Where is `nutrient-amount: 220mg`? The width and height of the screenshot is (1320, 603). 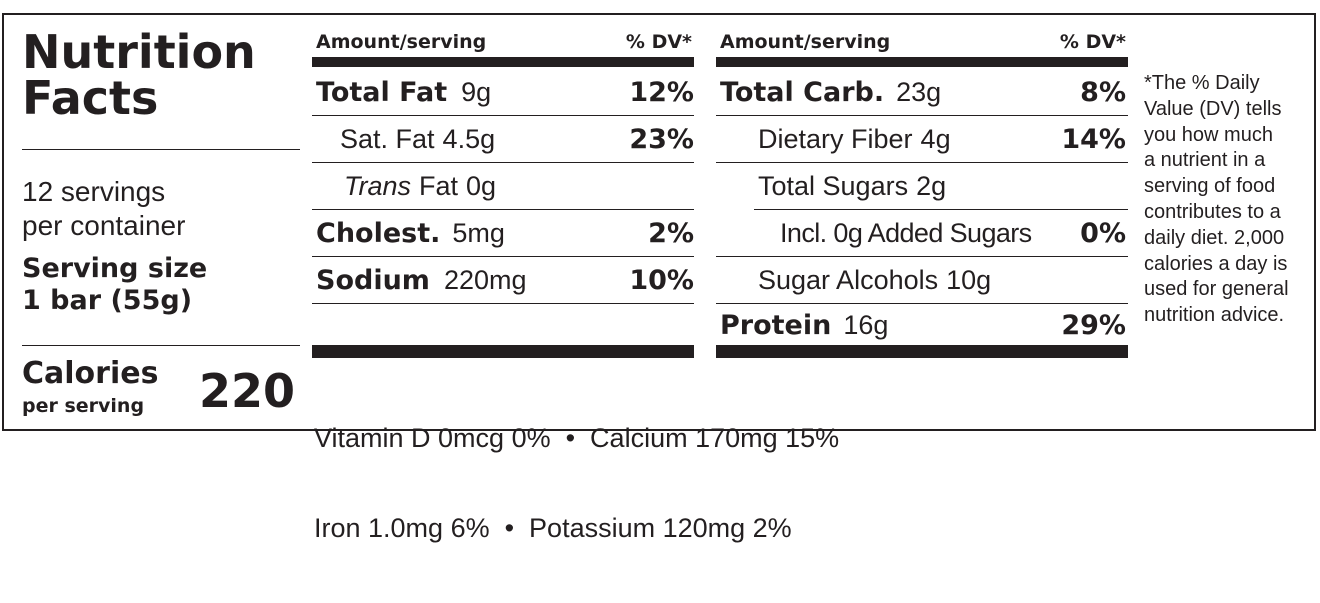 nutrient-amount: 220mg is located at coordinates (485, 279).